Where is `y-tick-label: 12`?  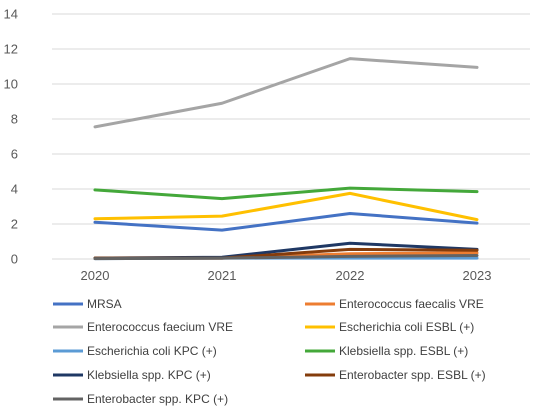 y-tick-label: 12 is located at coordinates (11, 49).